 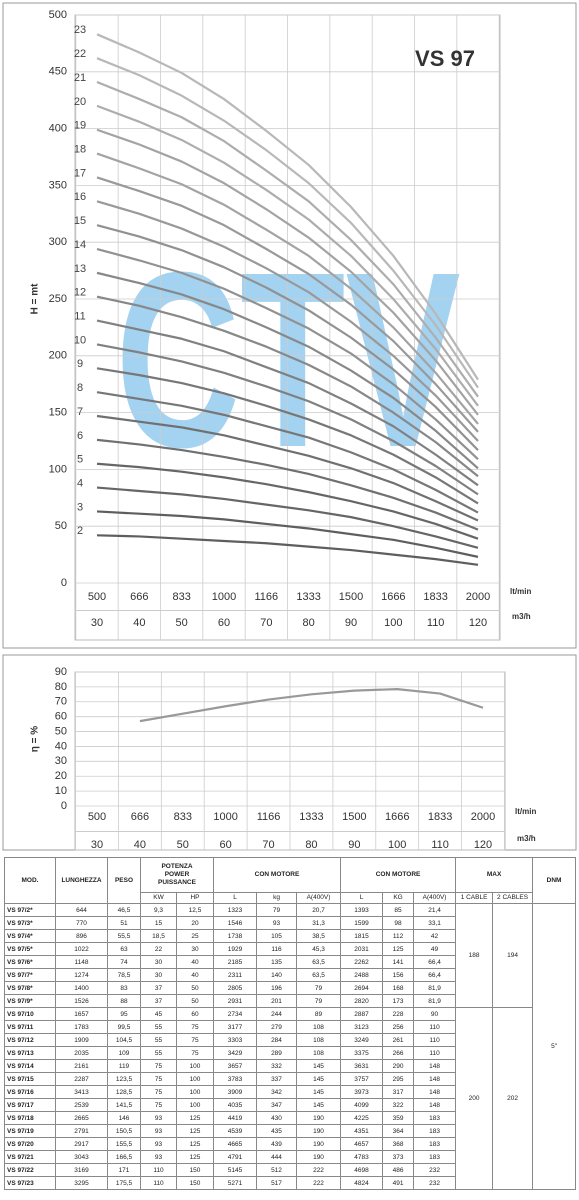 What do you see at coordinates (318, 923) in the screenshot?
I see `cell: 31,3` at bounding box center [318, 923].